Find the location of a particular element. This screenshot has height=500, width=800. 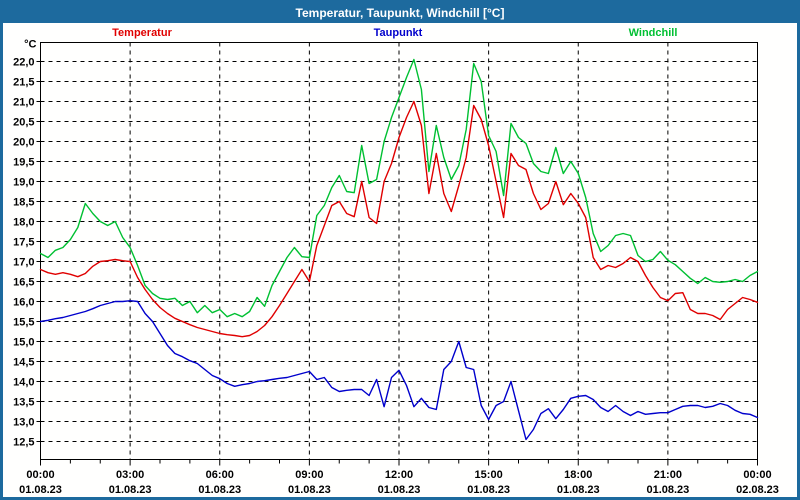

y-axis-label: 14,0 is located at coordinates (23, 383).